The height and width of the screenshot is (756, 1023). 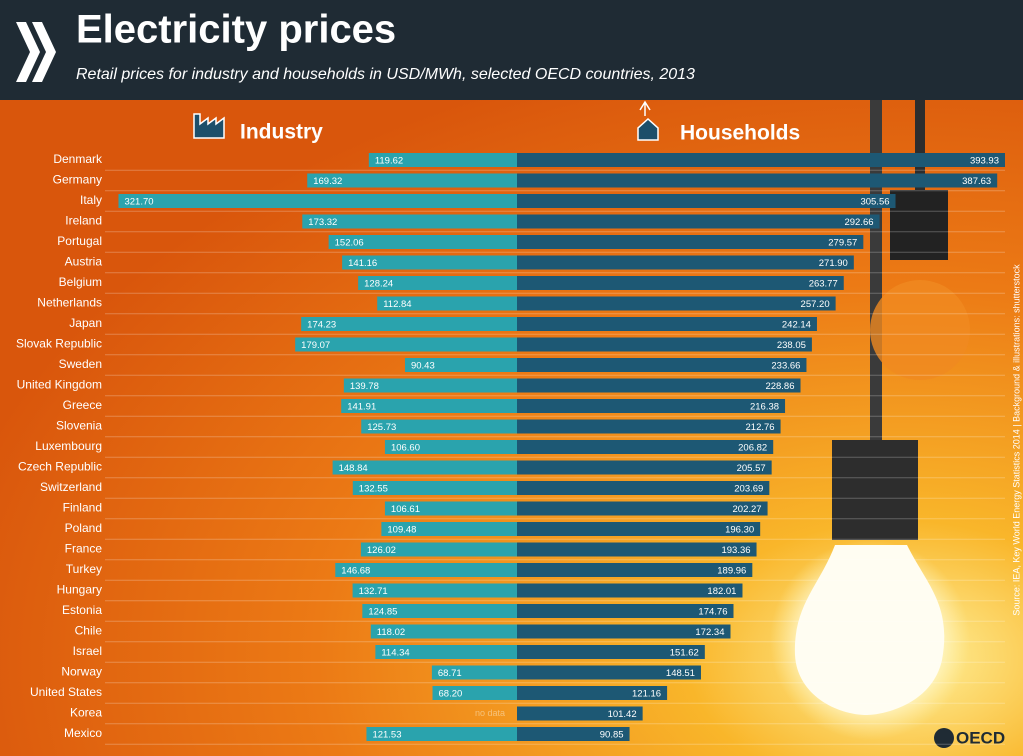 I want to click on value-label: 233.66, so click(x=785, y=366).